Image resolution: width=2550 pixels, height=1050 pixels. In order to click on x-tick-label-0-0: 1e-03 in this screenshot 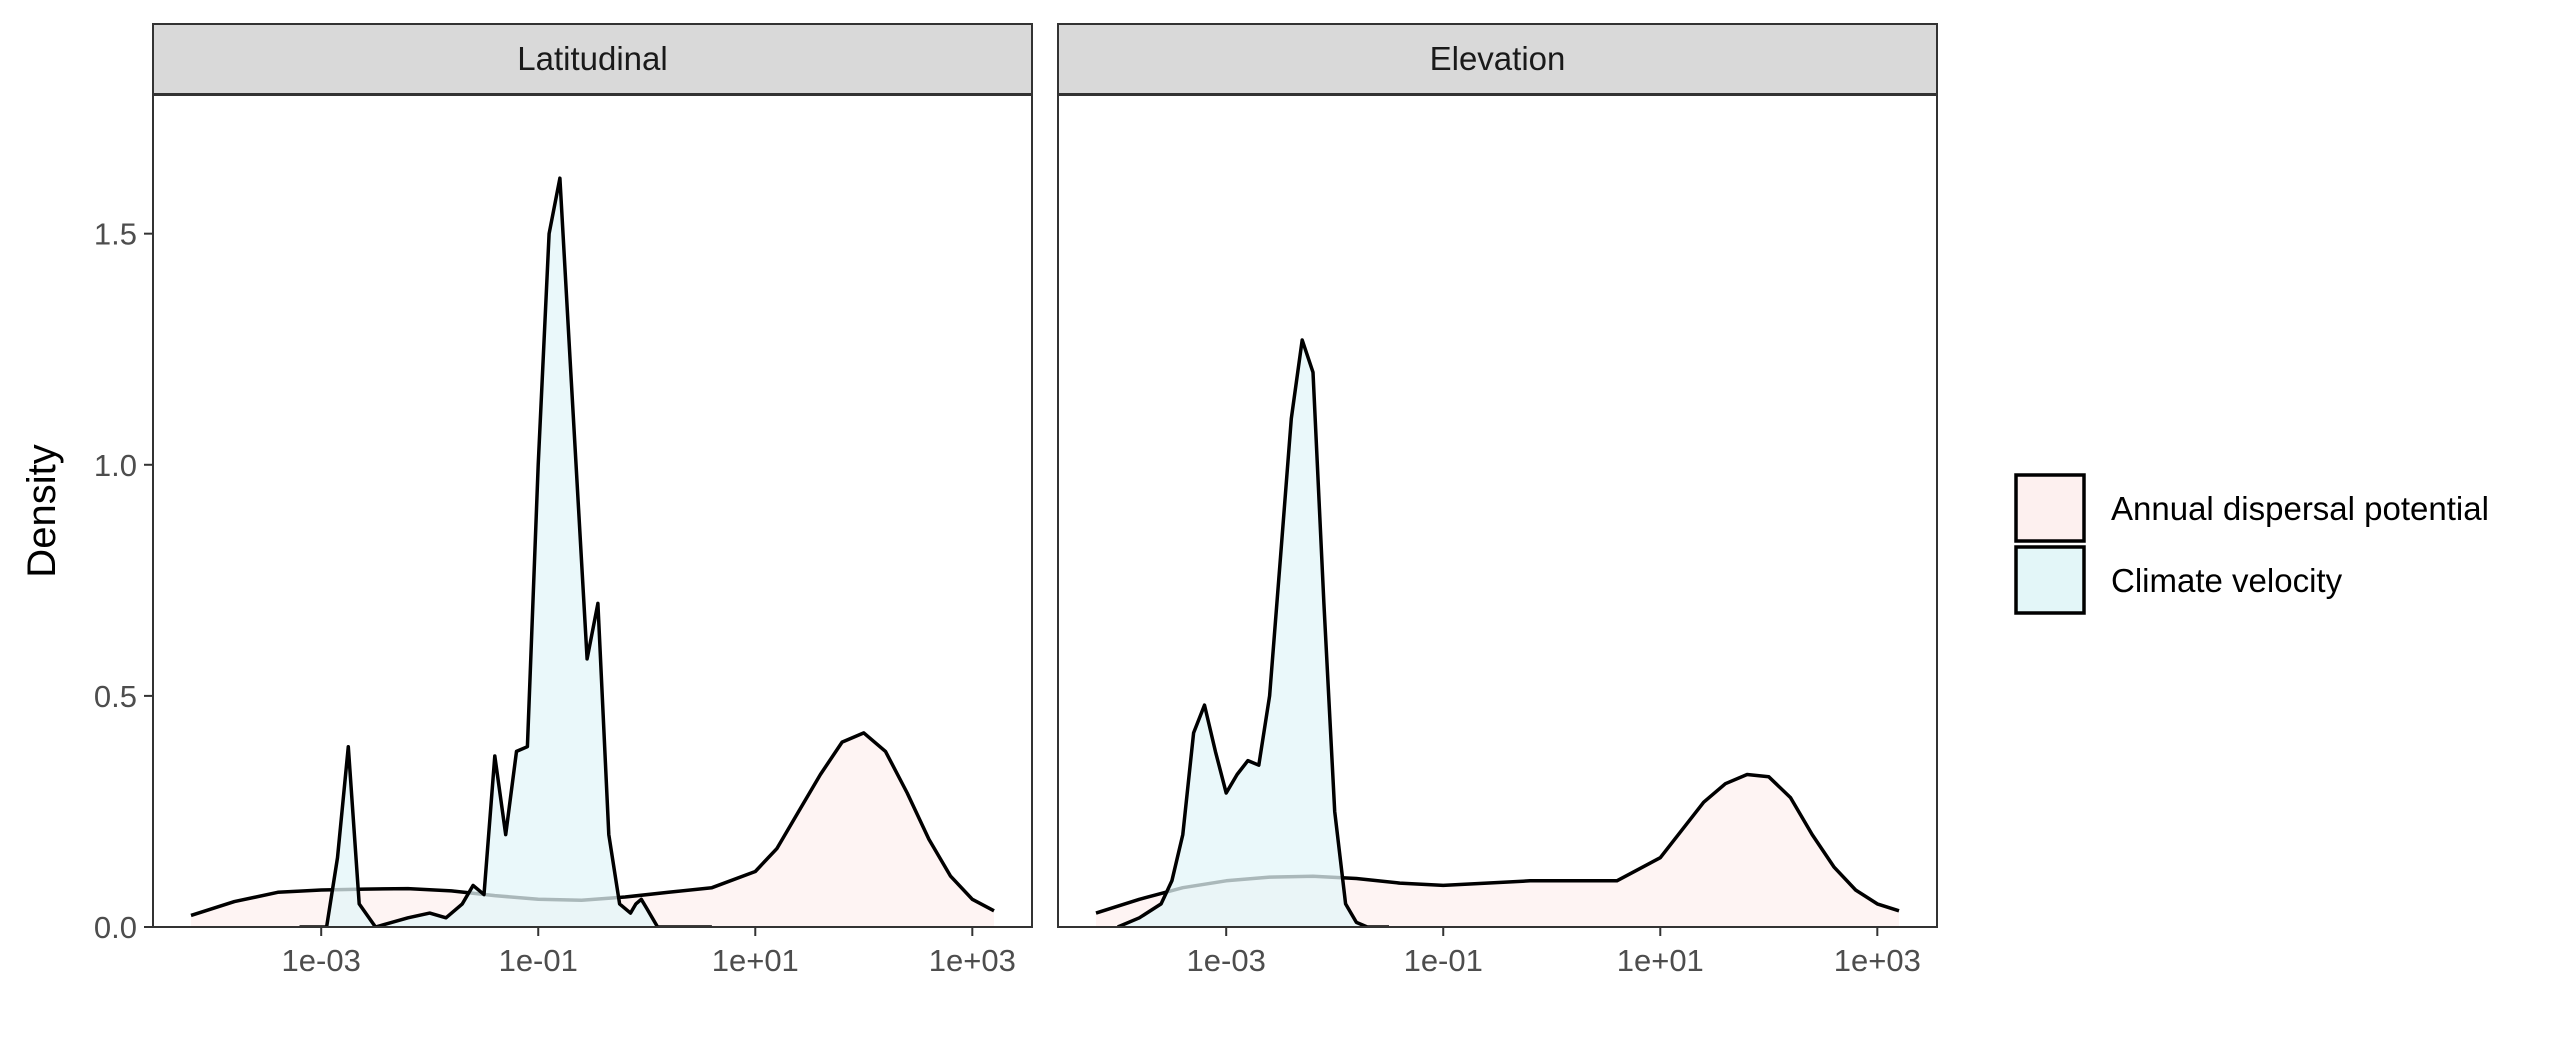, I will do `click(321, 960)`.